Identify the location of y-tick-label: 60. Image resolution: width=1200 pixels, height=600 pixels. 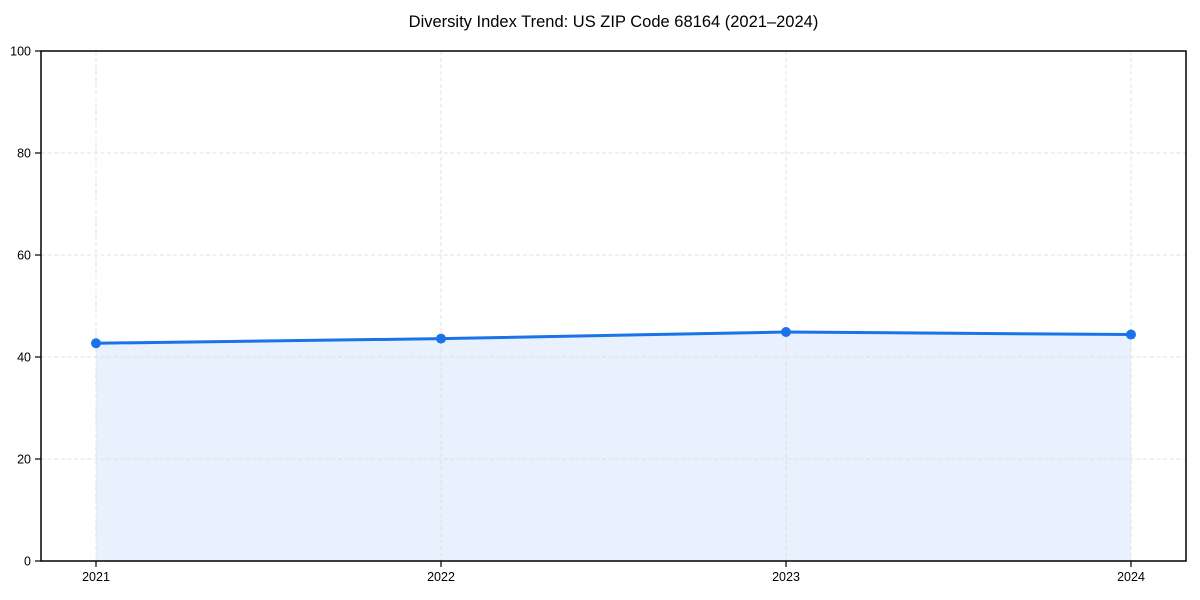
(24, 256).